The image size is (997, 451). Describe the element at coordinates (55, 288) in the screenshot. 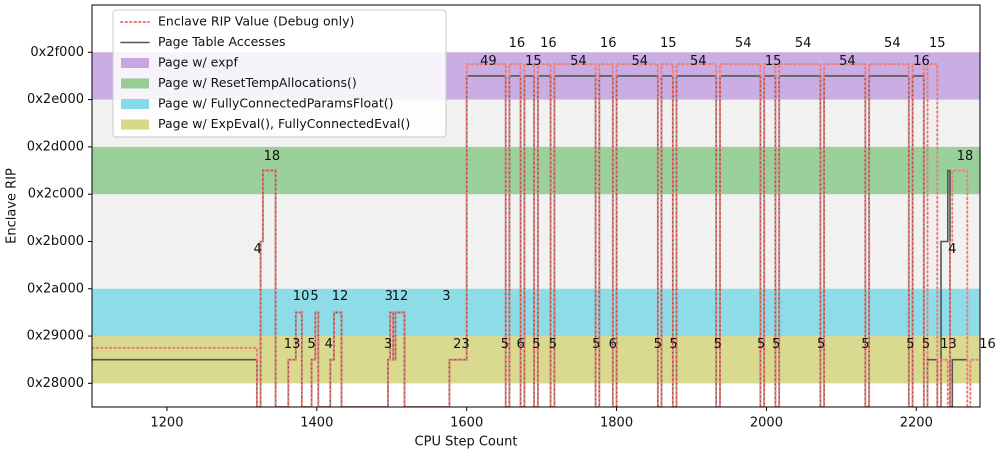

I see `y-tick-label: 0x2a000` at that location.